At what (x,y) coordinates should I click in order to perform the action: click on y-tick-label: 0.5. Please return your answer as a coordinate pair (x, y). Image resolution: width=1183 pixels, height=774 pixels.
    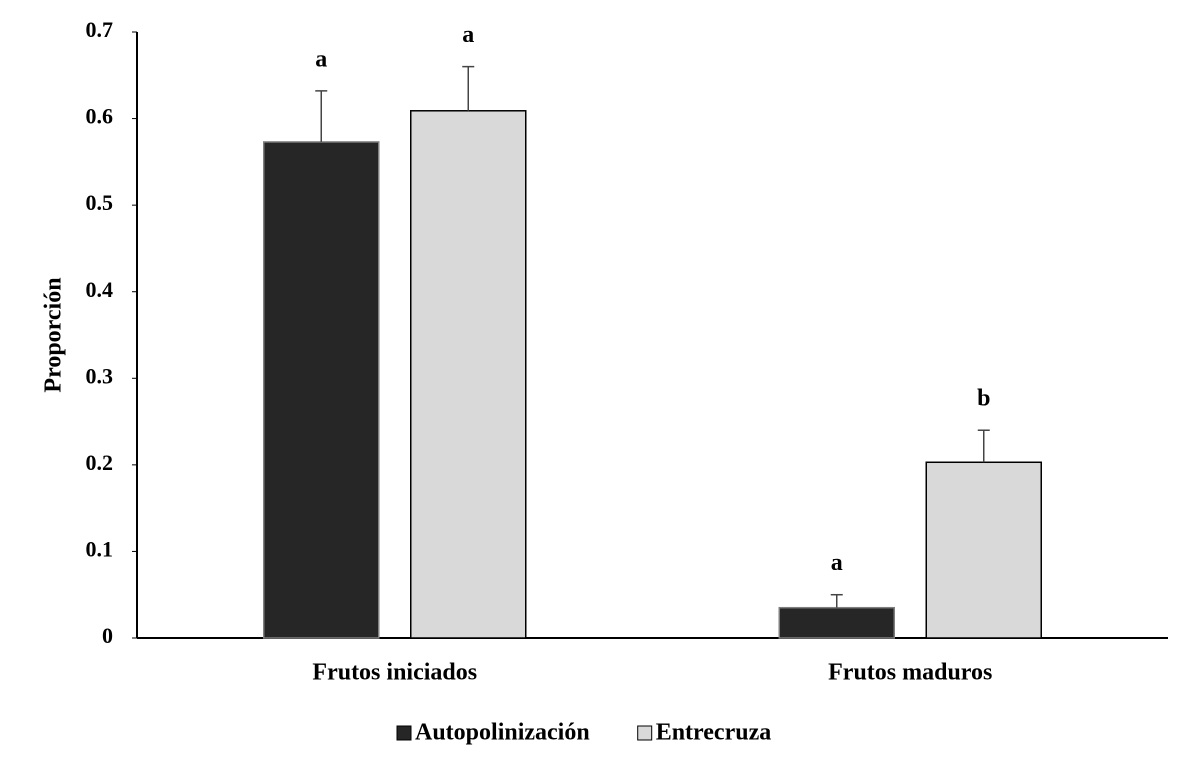
    Looking at the image, I should click on (100, 202).